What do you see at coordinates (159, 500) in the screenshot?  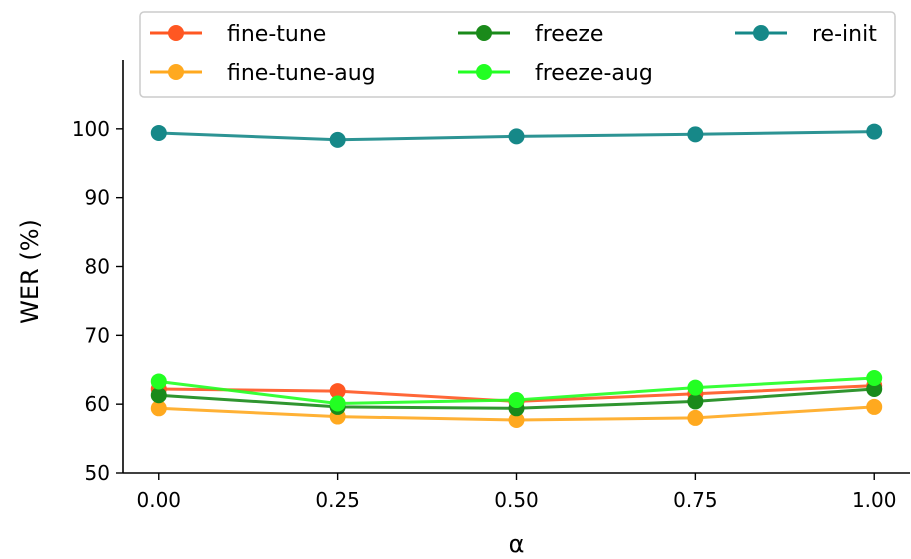 I see `x-tick-label: 0.00` at bounding box center [159, 500].